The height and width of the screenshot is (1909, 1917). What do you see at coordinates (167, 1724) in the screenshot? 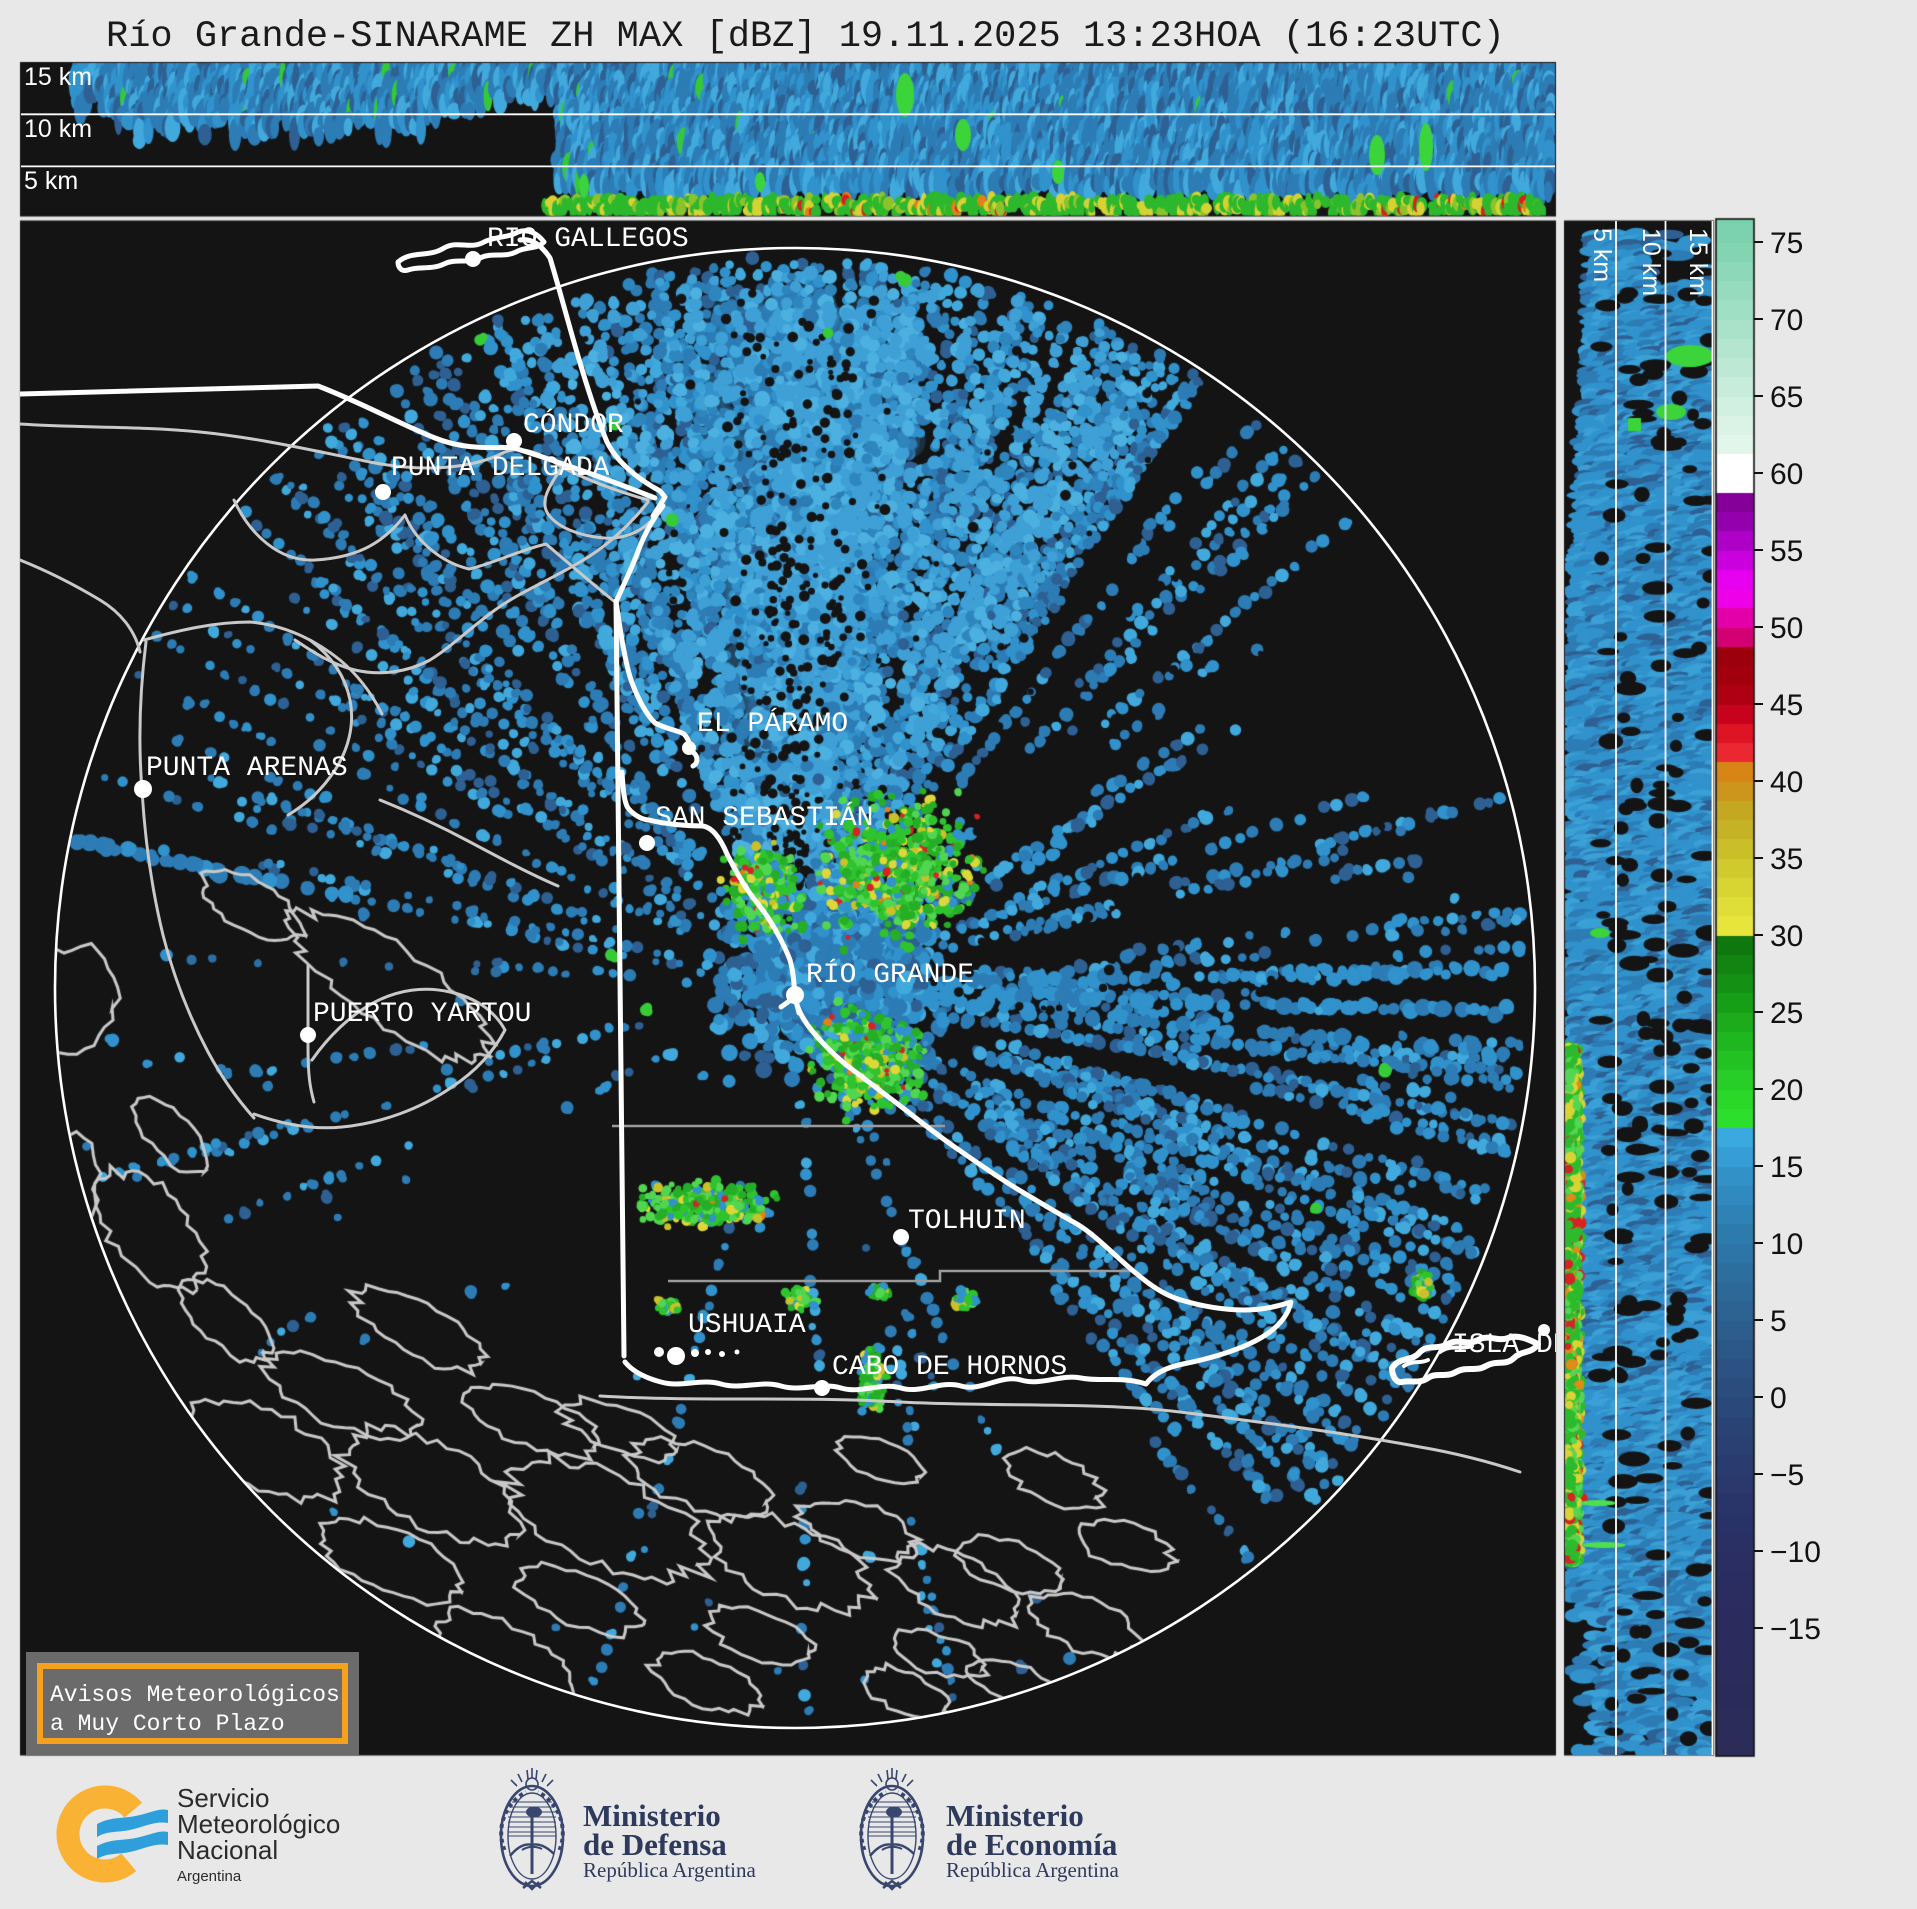
I see `svg-text: a Muy Corto Plazo` at bounding box center [167, 1724].